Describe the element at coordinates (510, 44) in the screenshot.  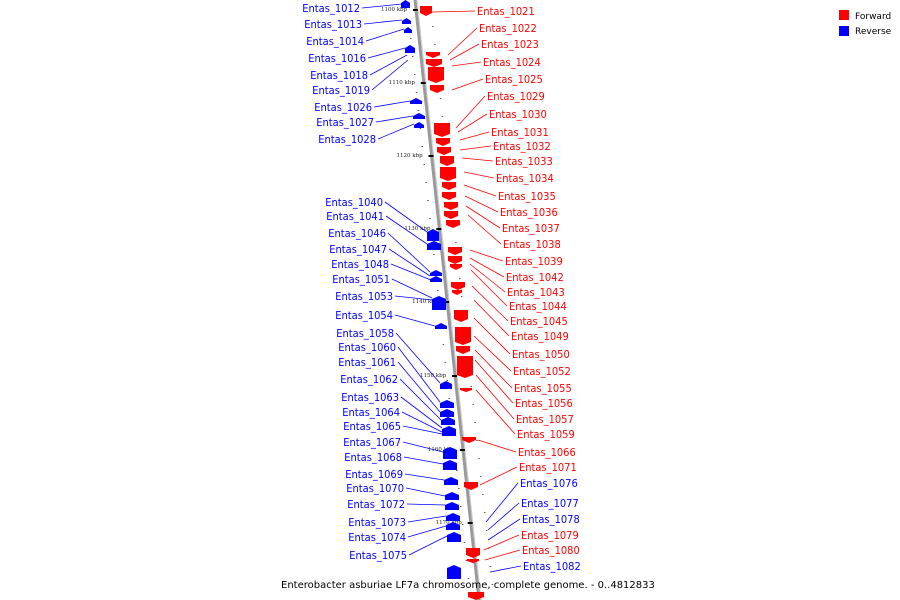
I see `forward-gene-label: Entas_1023` at that location.